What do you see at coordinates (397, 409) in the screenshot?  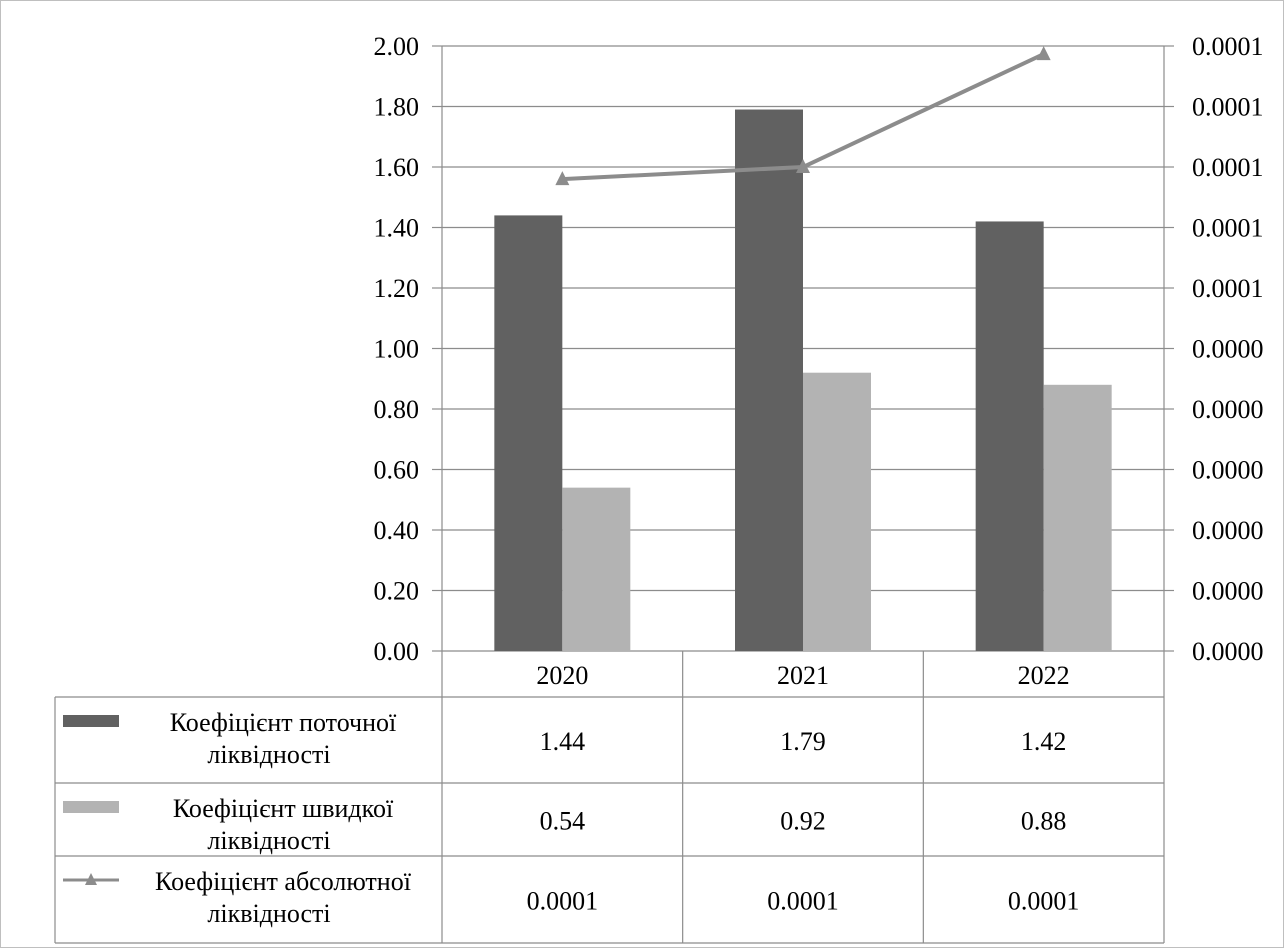 I see `left-axis-tick-label: 0.80` at bounding box center [397, 409].